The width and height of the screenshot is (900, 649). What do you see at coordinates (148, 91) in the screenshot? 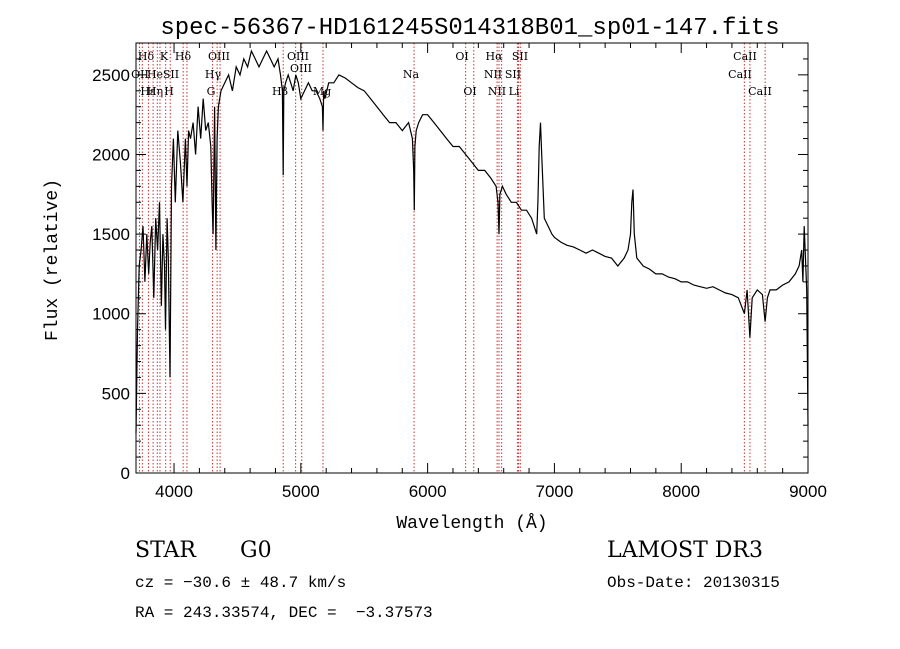
I see `line-id-label: Hε` at bounding box center [148, 91].